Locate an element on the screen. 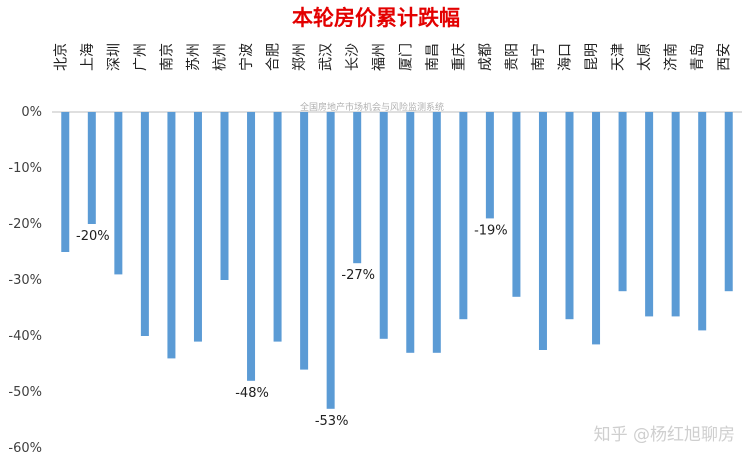  x-category-label: 南昌 is located at coordinates (433, 57).